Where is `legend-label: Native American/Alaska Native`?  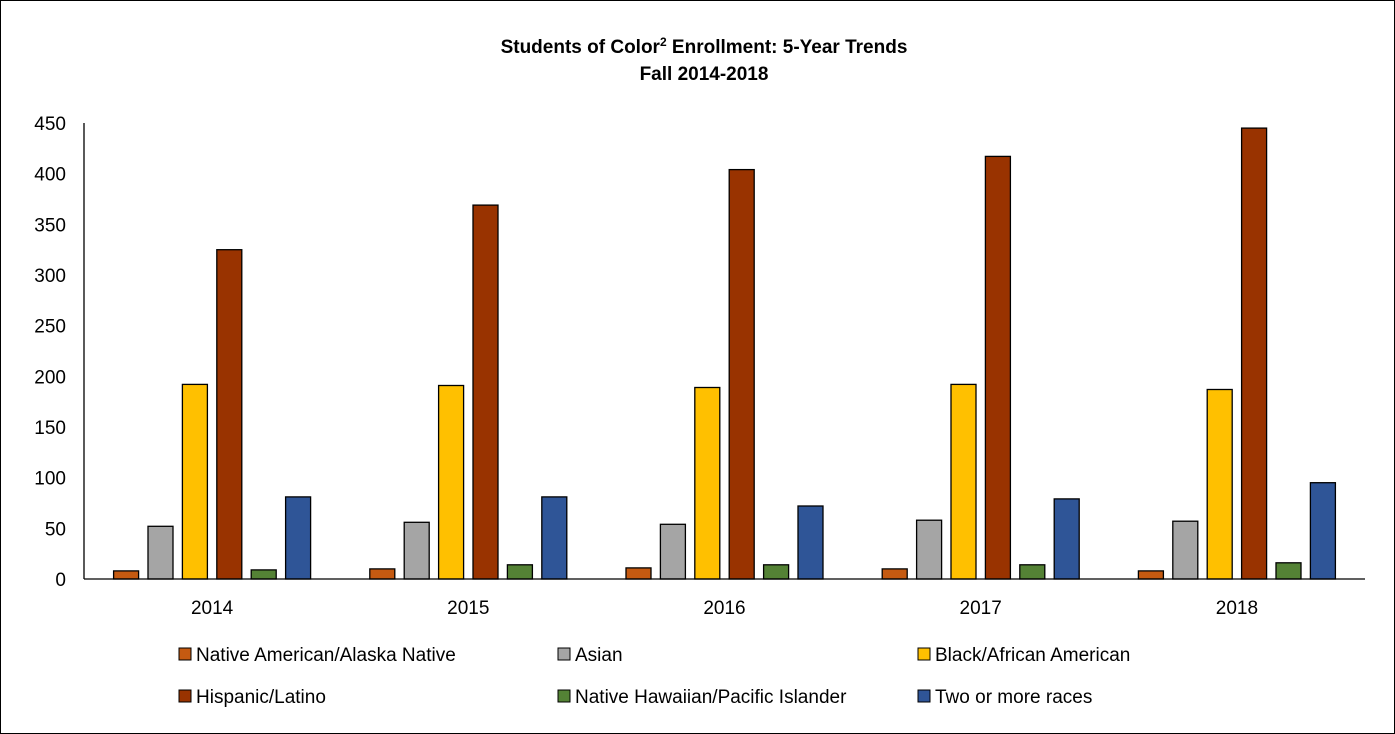 legend-label: Native American/Alaska Native is located at coordinates (326, 655).